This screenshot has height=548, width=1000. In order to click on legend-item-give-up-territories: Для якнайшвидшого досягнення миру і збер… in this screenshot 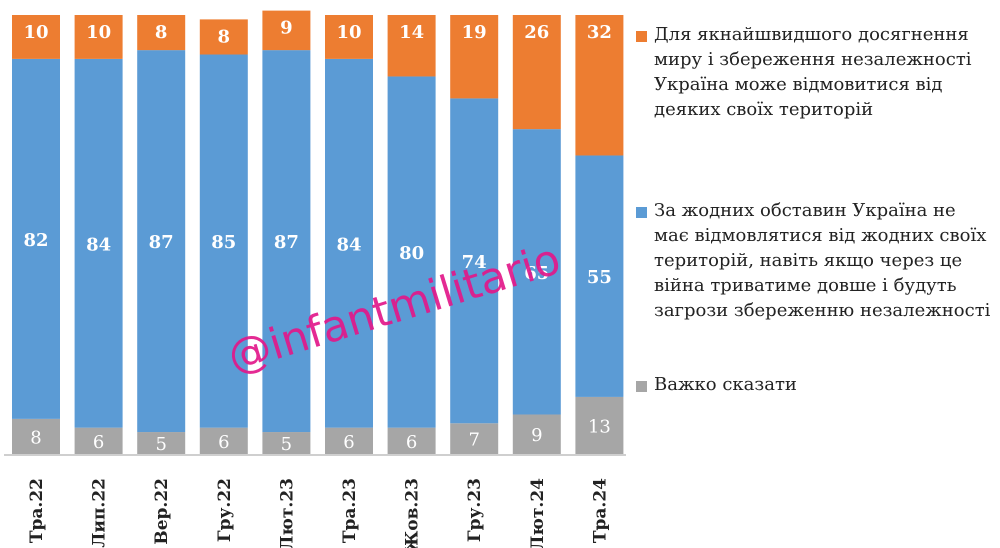, I will do `click(816, 77)`.